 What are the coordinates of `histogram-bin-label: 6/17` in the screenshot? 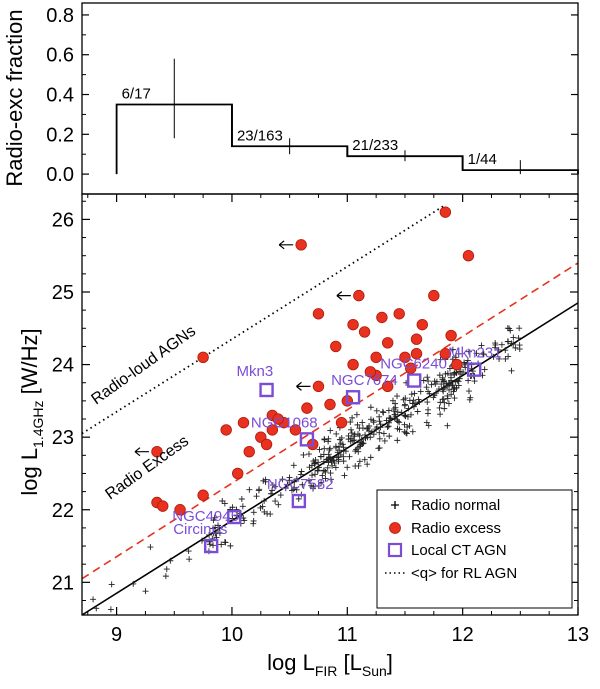 It's located at (136, 93).